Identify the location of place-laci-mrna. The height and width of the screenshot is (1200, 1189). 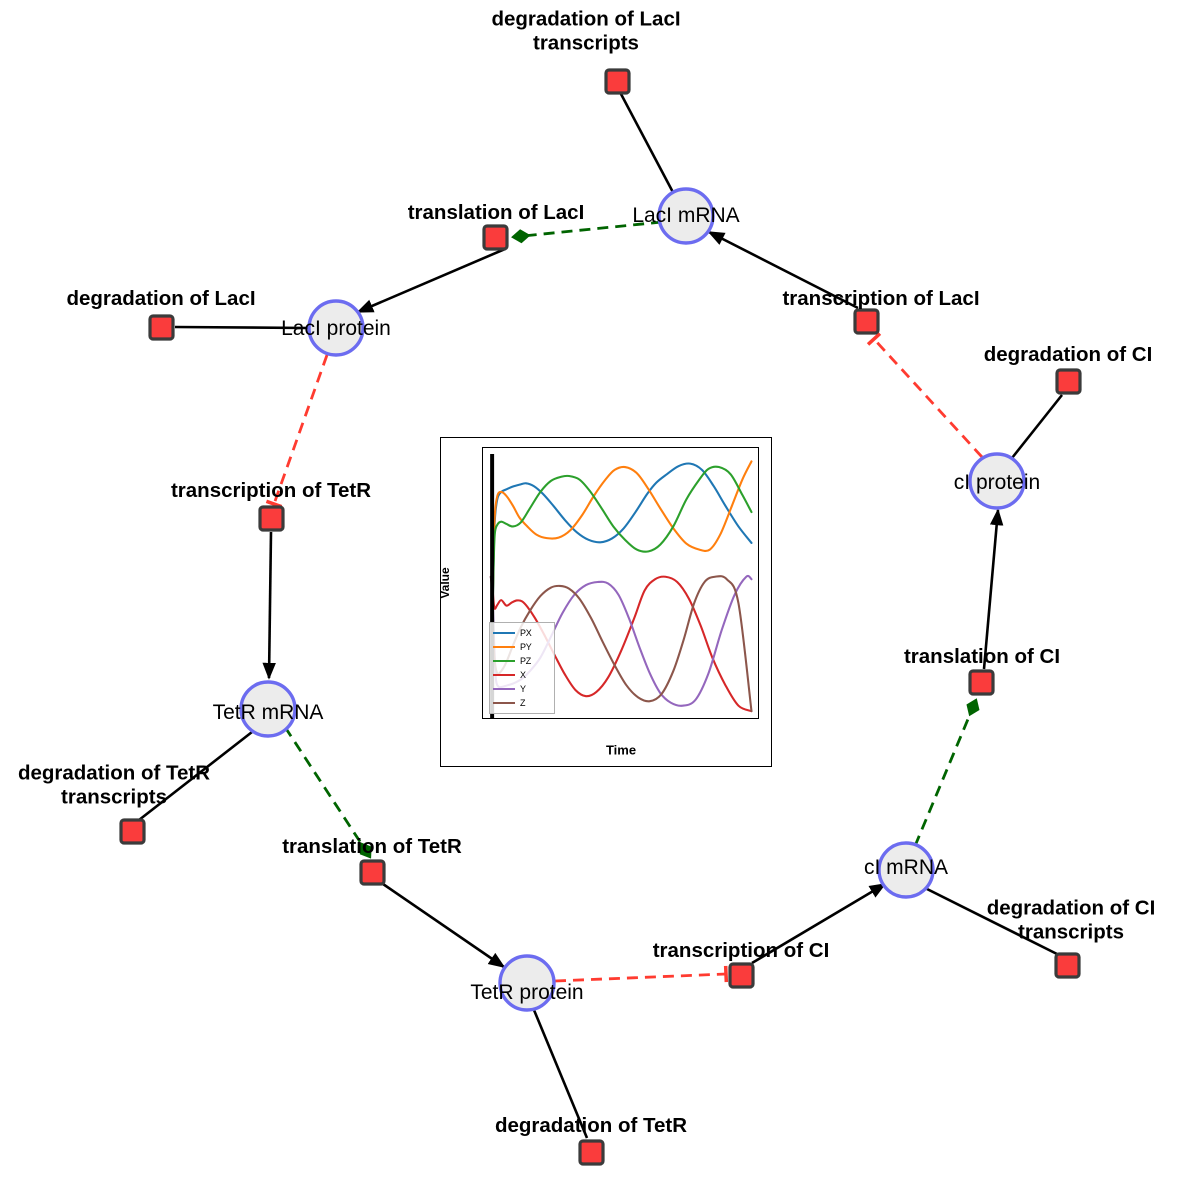
(686, 216).